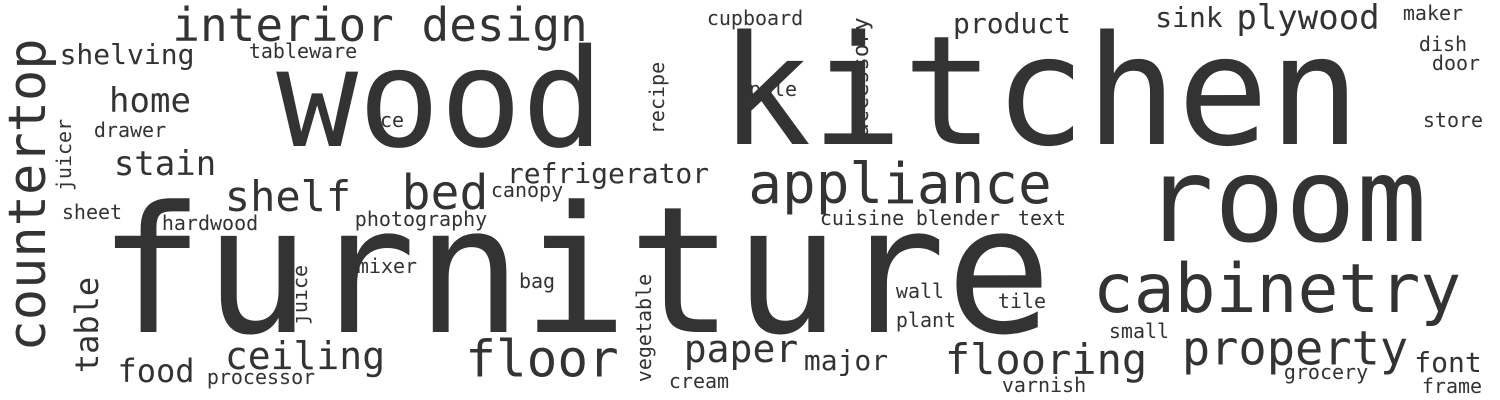 The image size is (1500, 400). Describe the element at coordinates (261, 377) in the screenshot. I see `word-processor: processor` at that location.